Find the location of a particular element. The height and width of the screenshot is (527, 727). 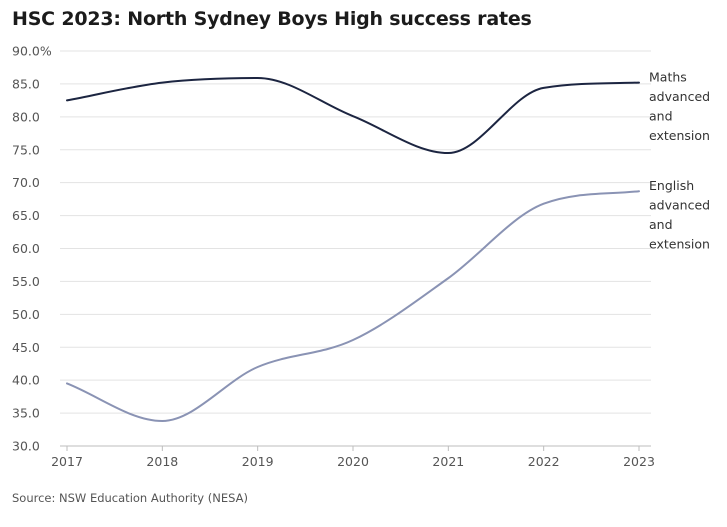

y-tick-label: 65.0 is located at coordinates (26, 215).